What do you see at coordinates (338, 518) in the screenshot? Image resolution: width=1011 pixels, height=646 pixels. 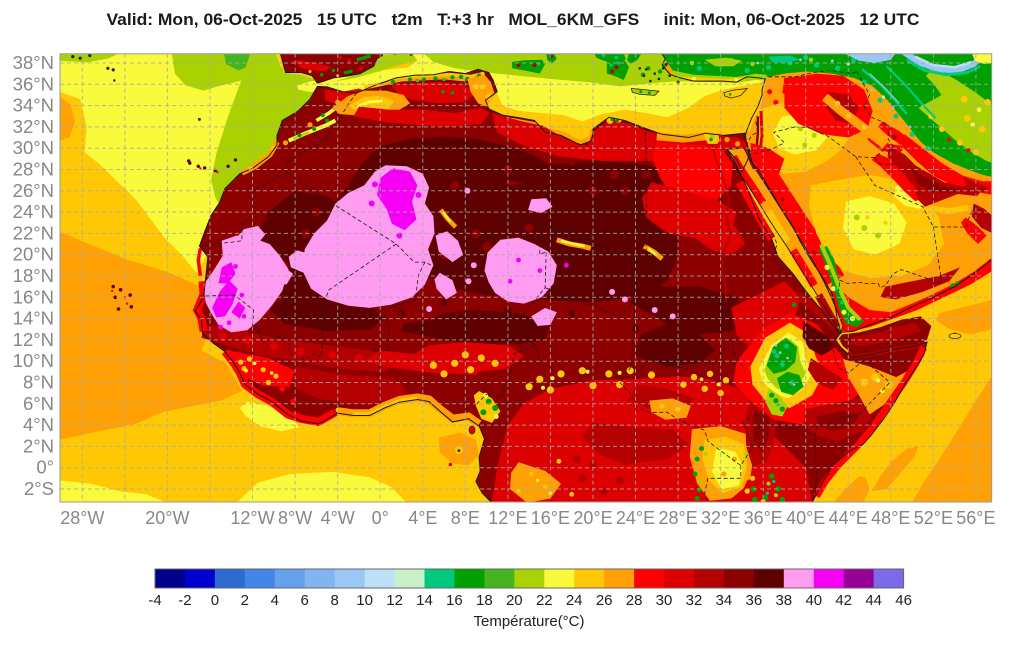 I see `svg-text: 4°W` at bounding box center [338, 518].